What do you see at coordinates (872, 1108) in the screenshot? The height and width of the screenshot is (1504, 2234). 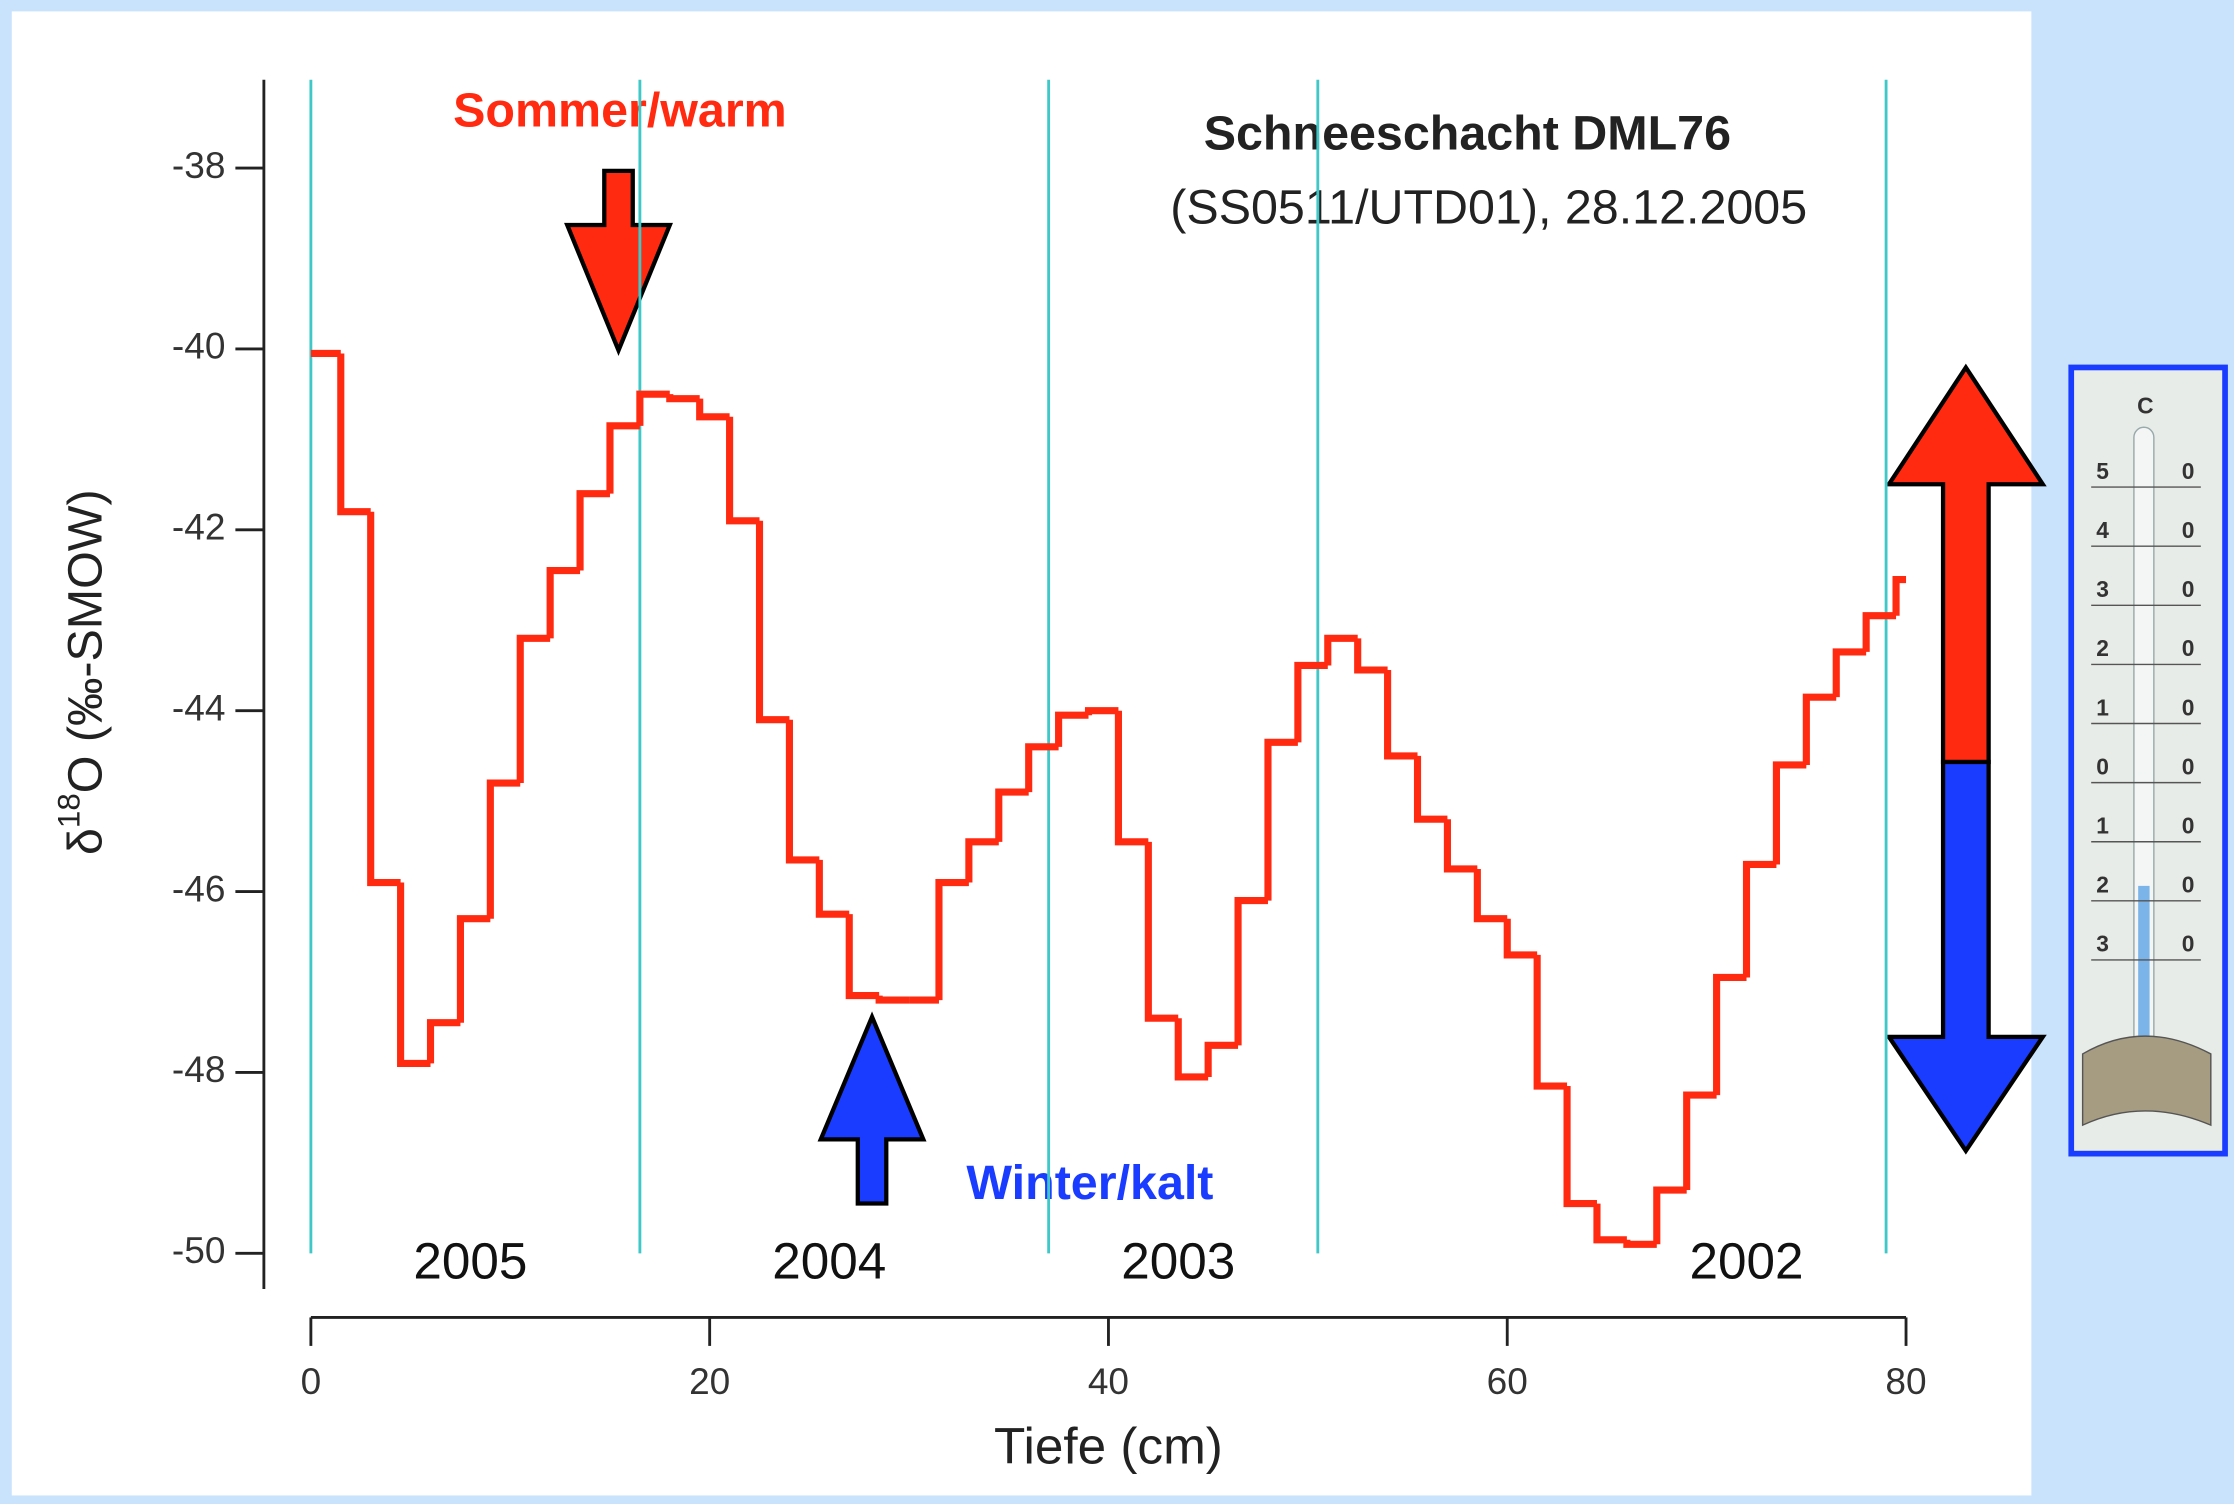 I see `winter-arrow` at bounding box center [872, 1108].